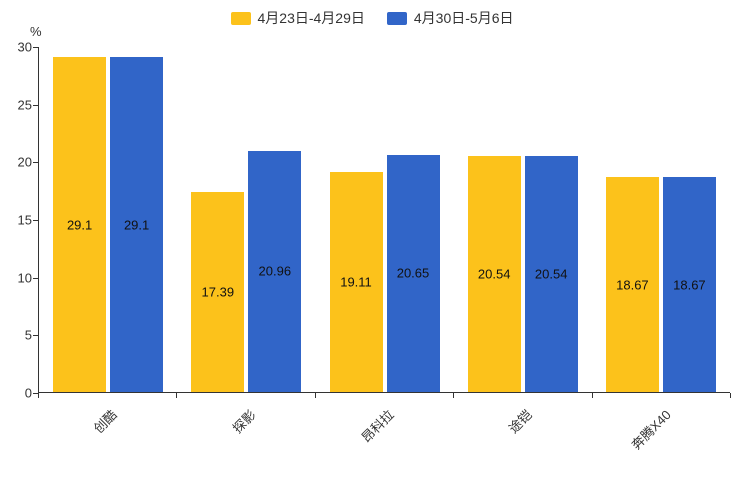  Describe the element at coordinates (24, 162) in the screenshot. I see `y-tick-label: 20` at that location.